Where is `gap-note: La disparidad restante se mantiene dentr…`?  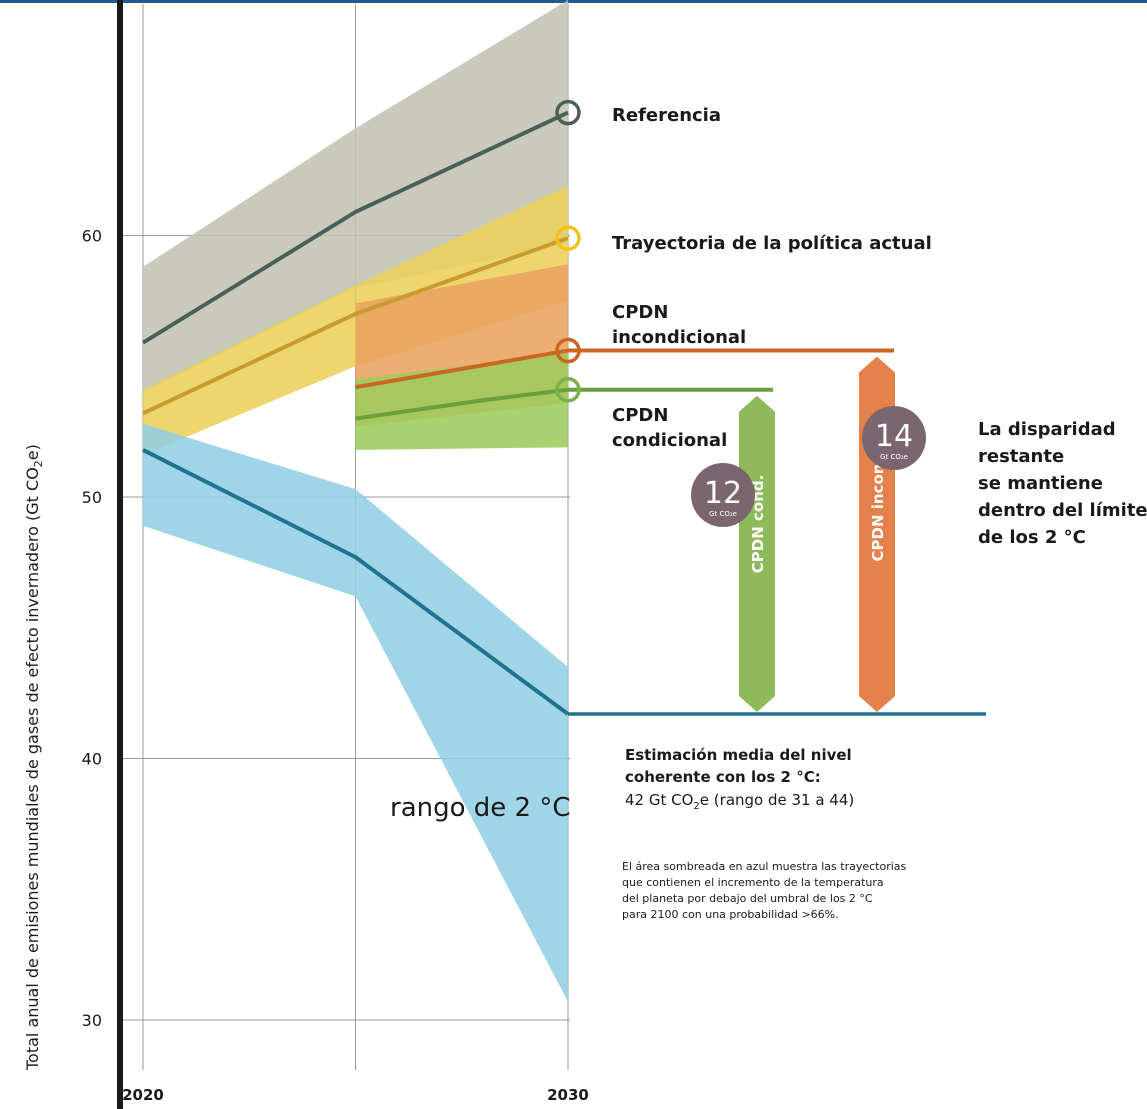
gap-note: La disparidad restante se mantiene dentr… is located at coordinates (1062, 483).